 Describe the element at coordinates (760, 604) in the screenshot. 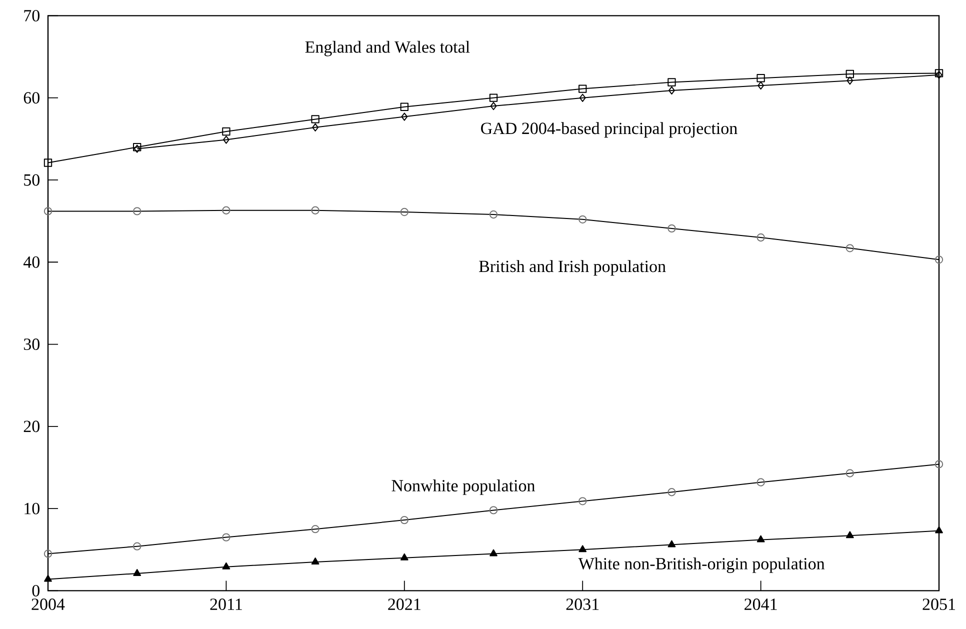

I see `x-tick-label: 2041` at that location.